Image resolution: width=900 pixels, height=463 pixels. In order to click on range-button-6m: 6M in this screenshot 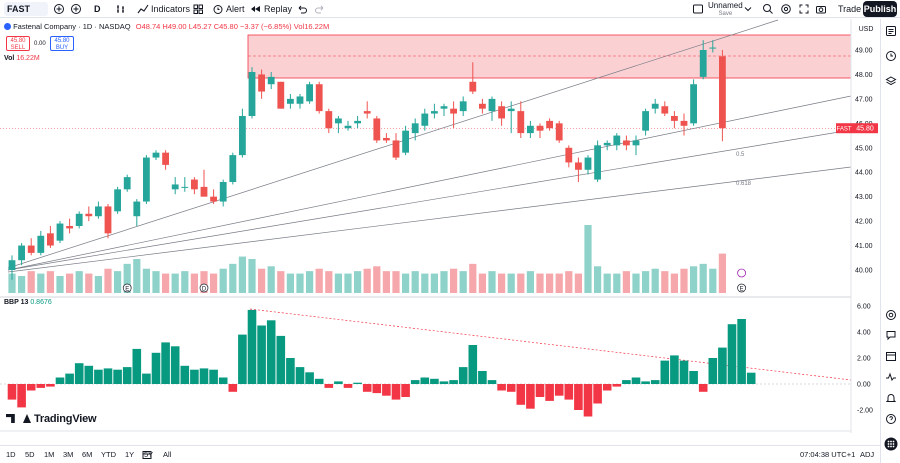, I will do `click(87, 454)`.